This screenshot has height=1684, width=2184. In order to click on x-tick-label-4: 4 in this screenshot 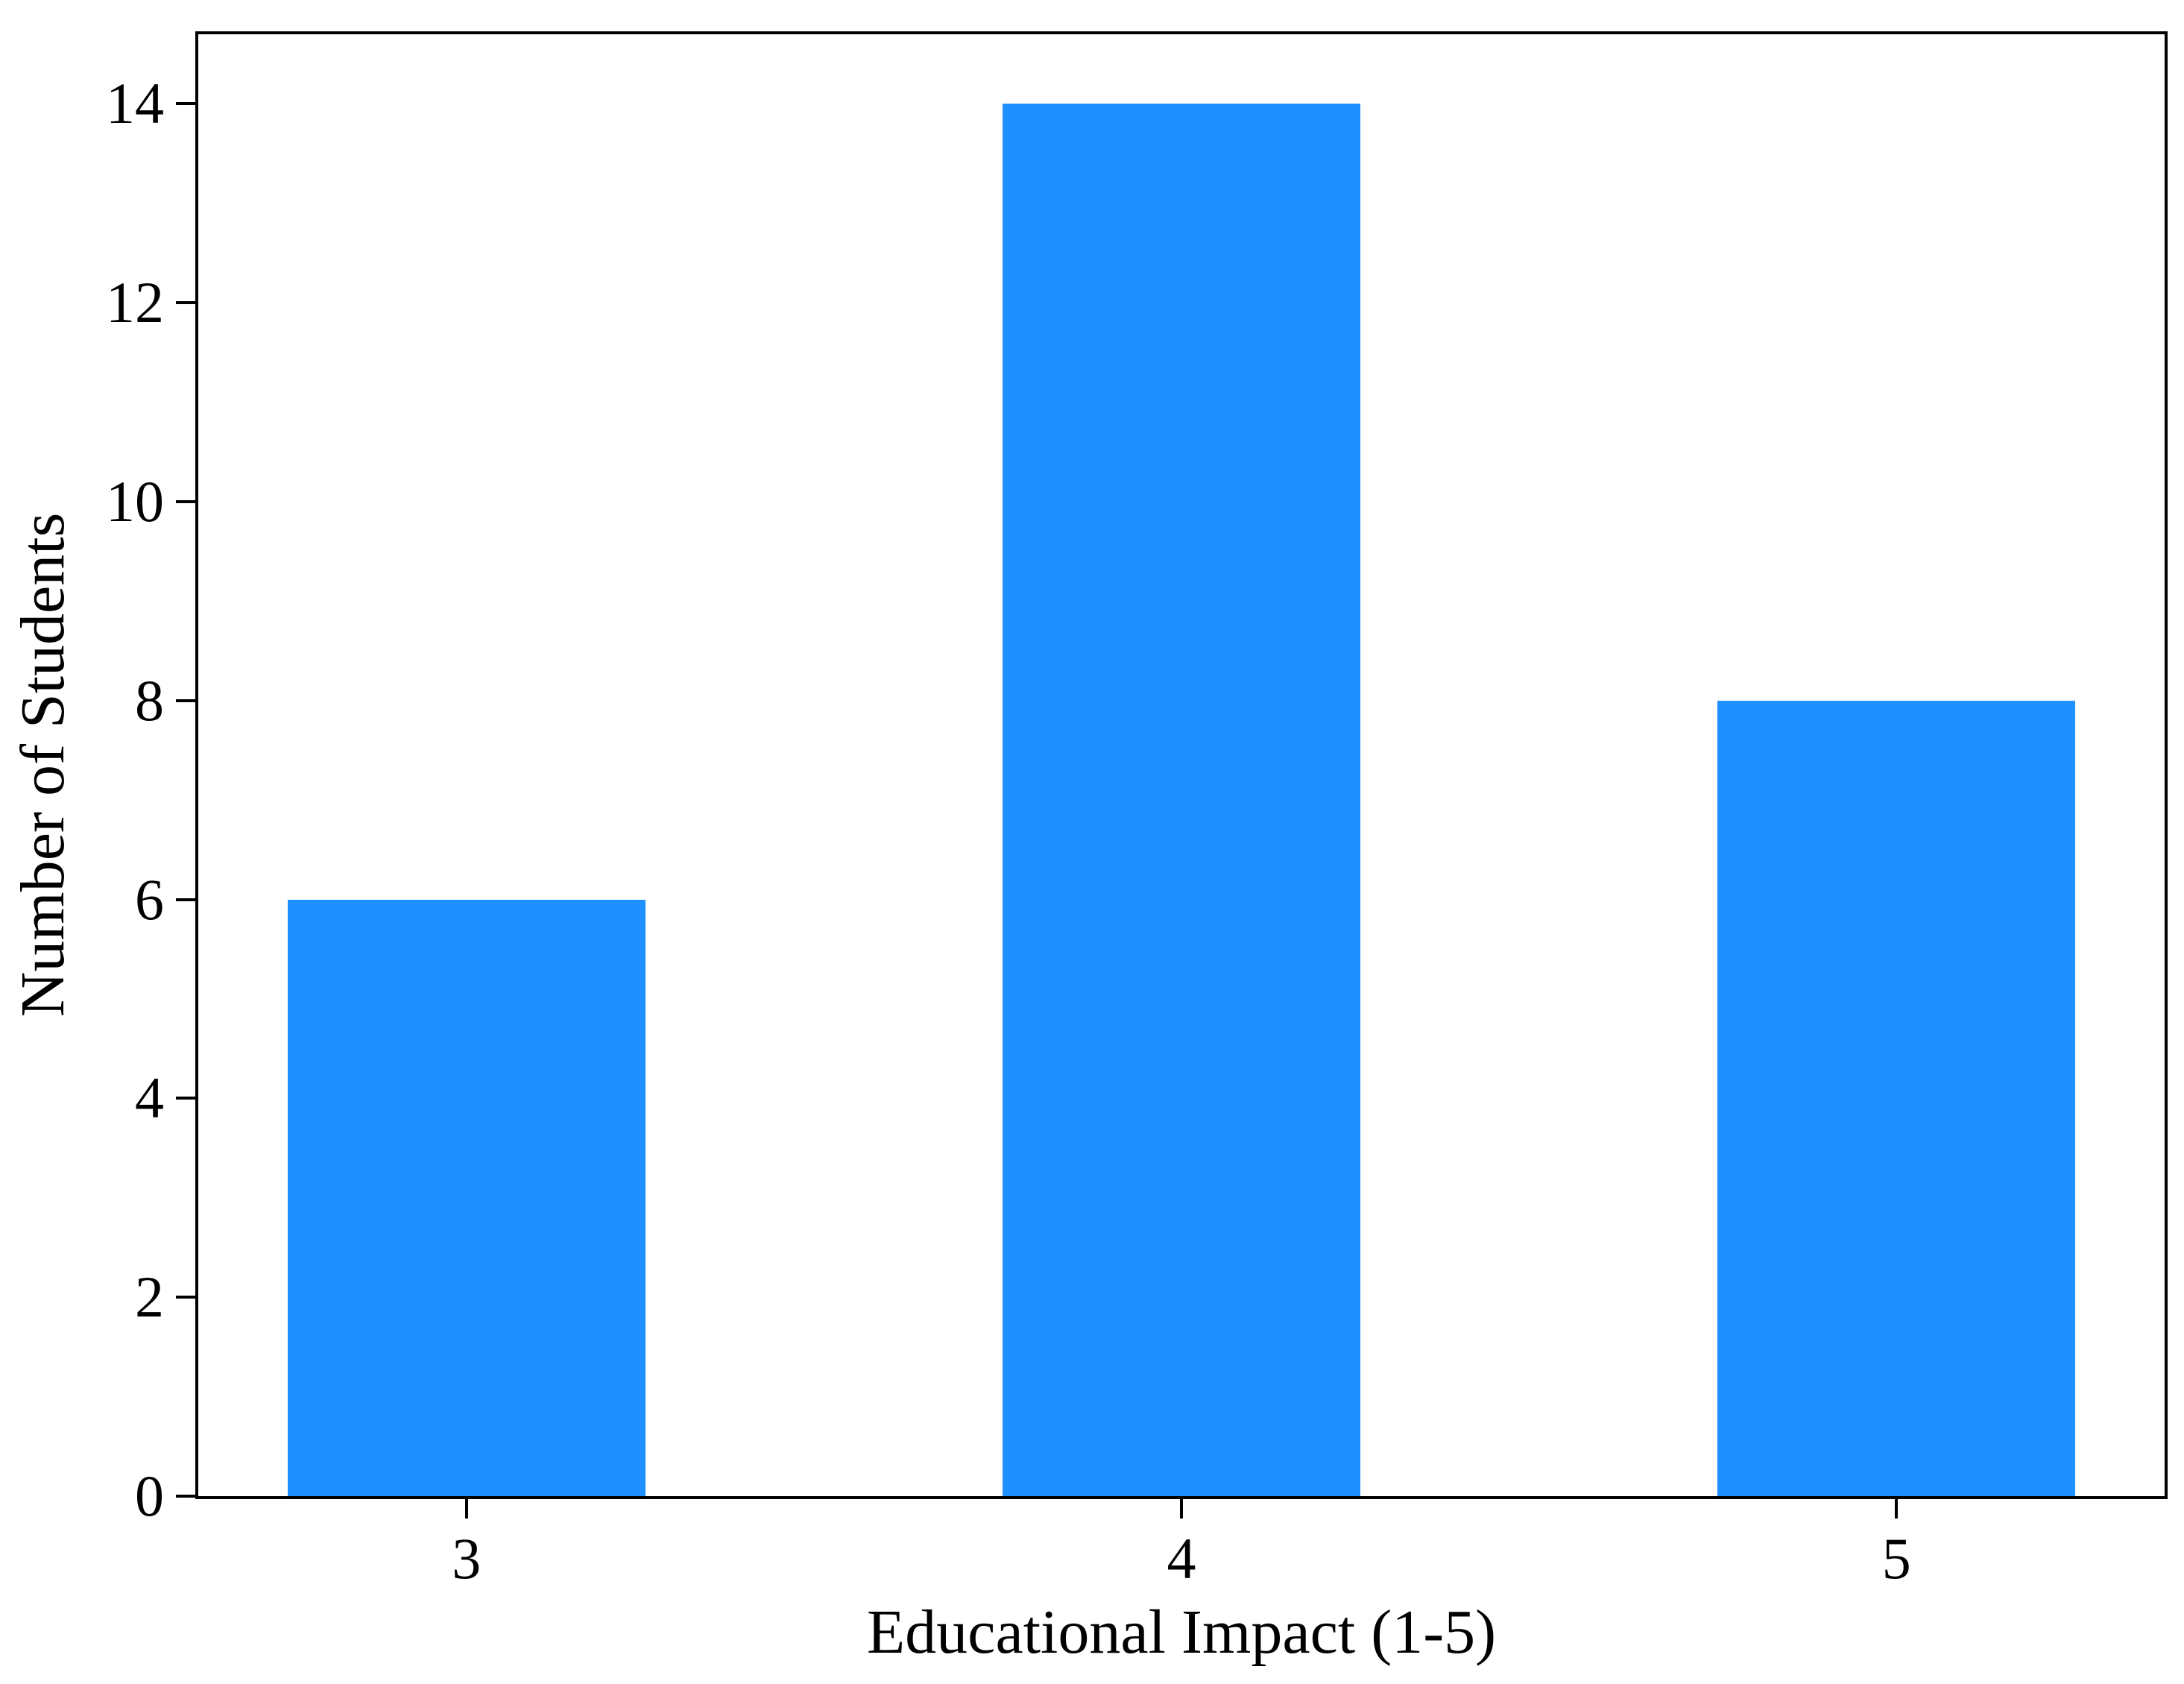, I will do `click(1181, 1558)`.